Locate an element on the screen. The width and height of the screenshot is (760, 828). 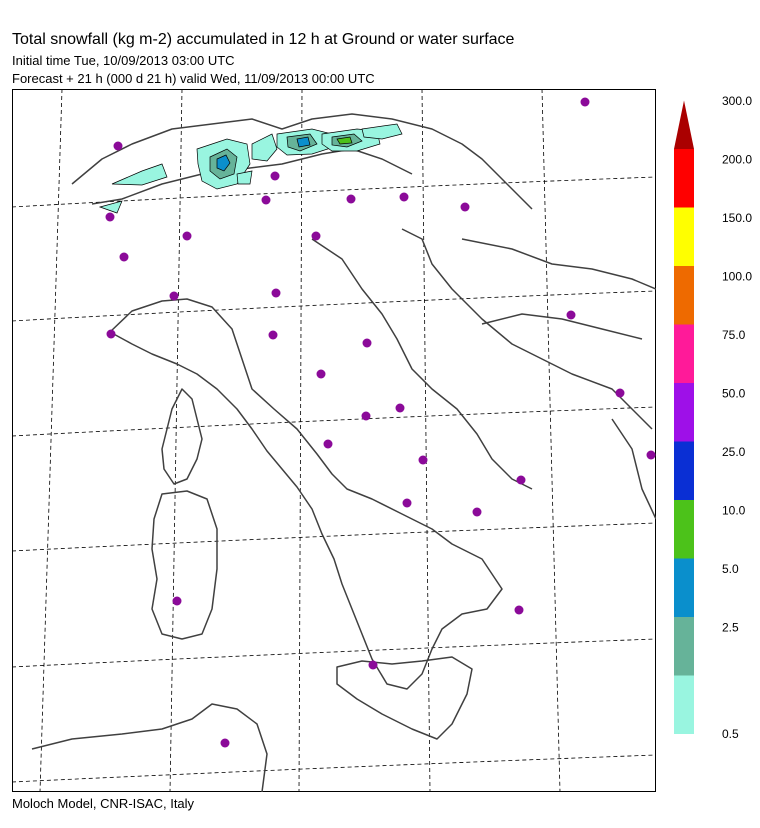
legend-label: 200.0 is located at coordinates (737, 160).